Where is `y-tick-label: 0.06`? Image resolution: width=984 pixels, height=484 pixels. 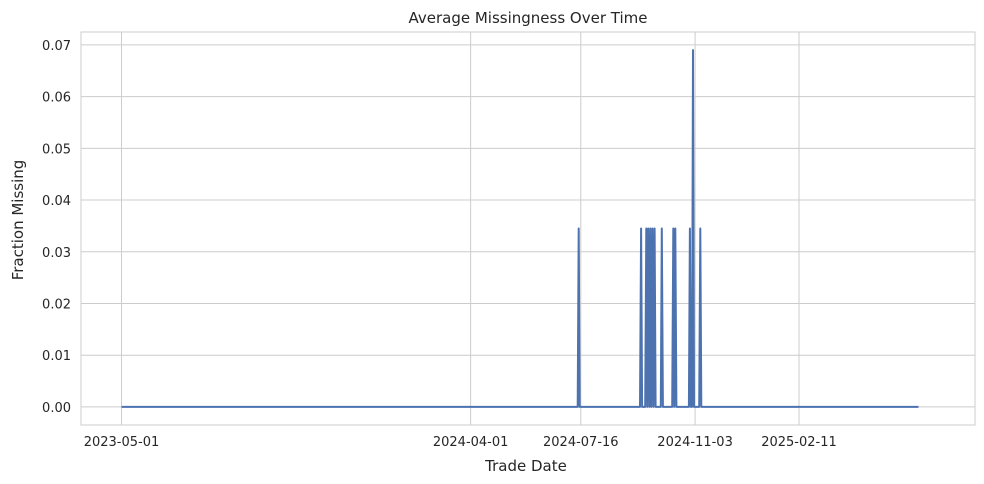
y-tick-label: 0.06 is located at coordinates (56, 98).